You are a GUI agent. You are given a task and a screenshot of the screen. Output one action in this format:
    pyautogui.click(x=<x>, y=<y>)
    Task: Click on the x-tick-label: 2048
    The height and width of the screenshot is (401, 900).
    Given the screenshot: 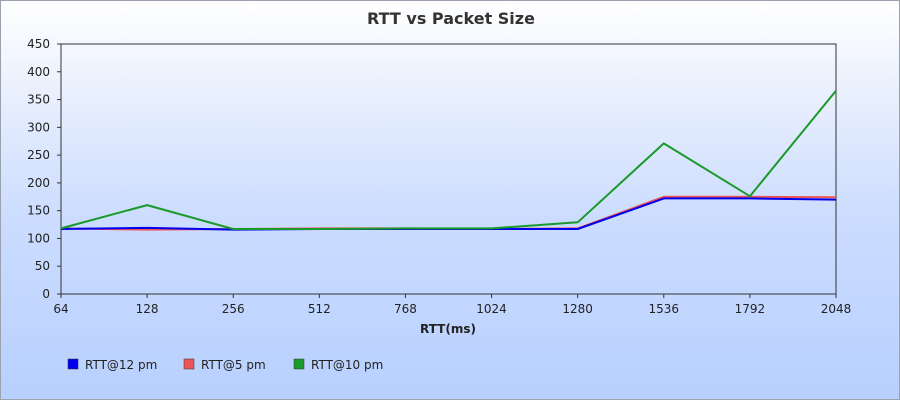 What is the action you would take?
    pyautogui.click(x=836, y=309)
    